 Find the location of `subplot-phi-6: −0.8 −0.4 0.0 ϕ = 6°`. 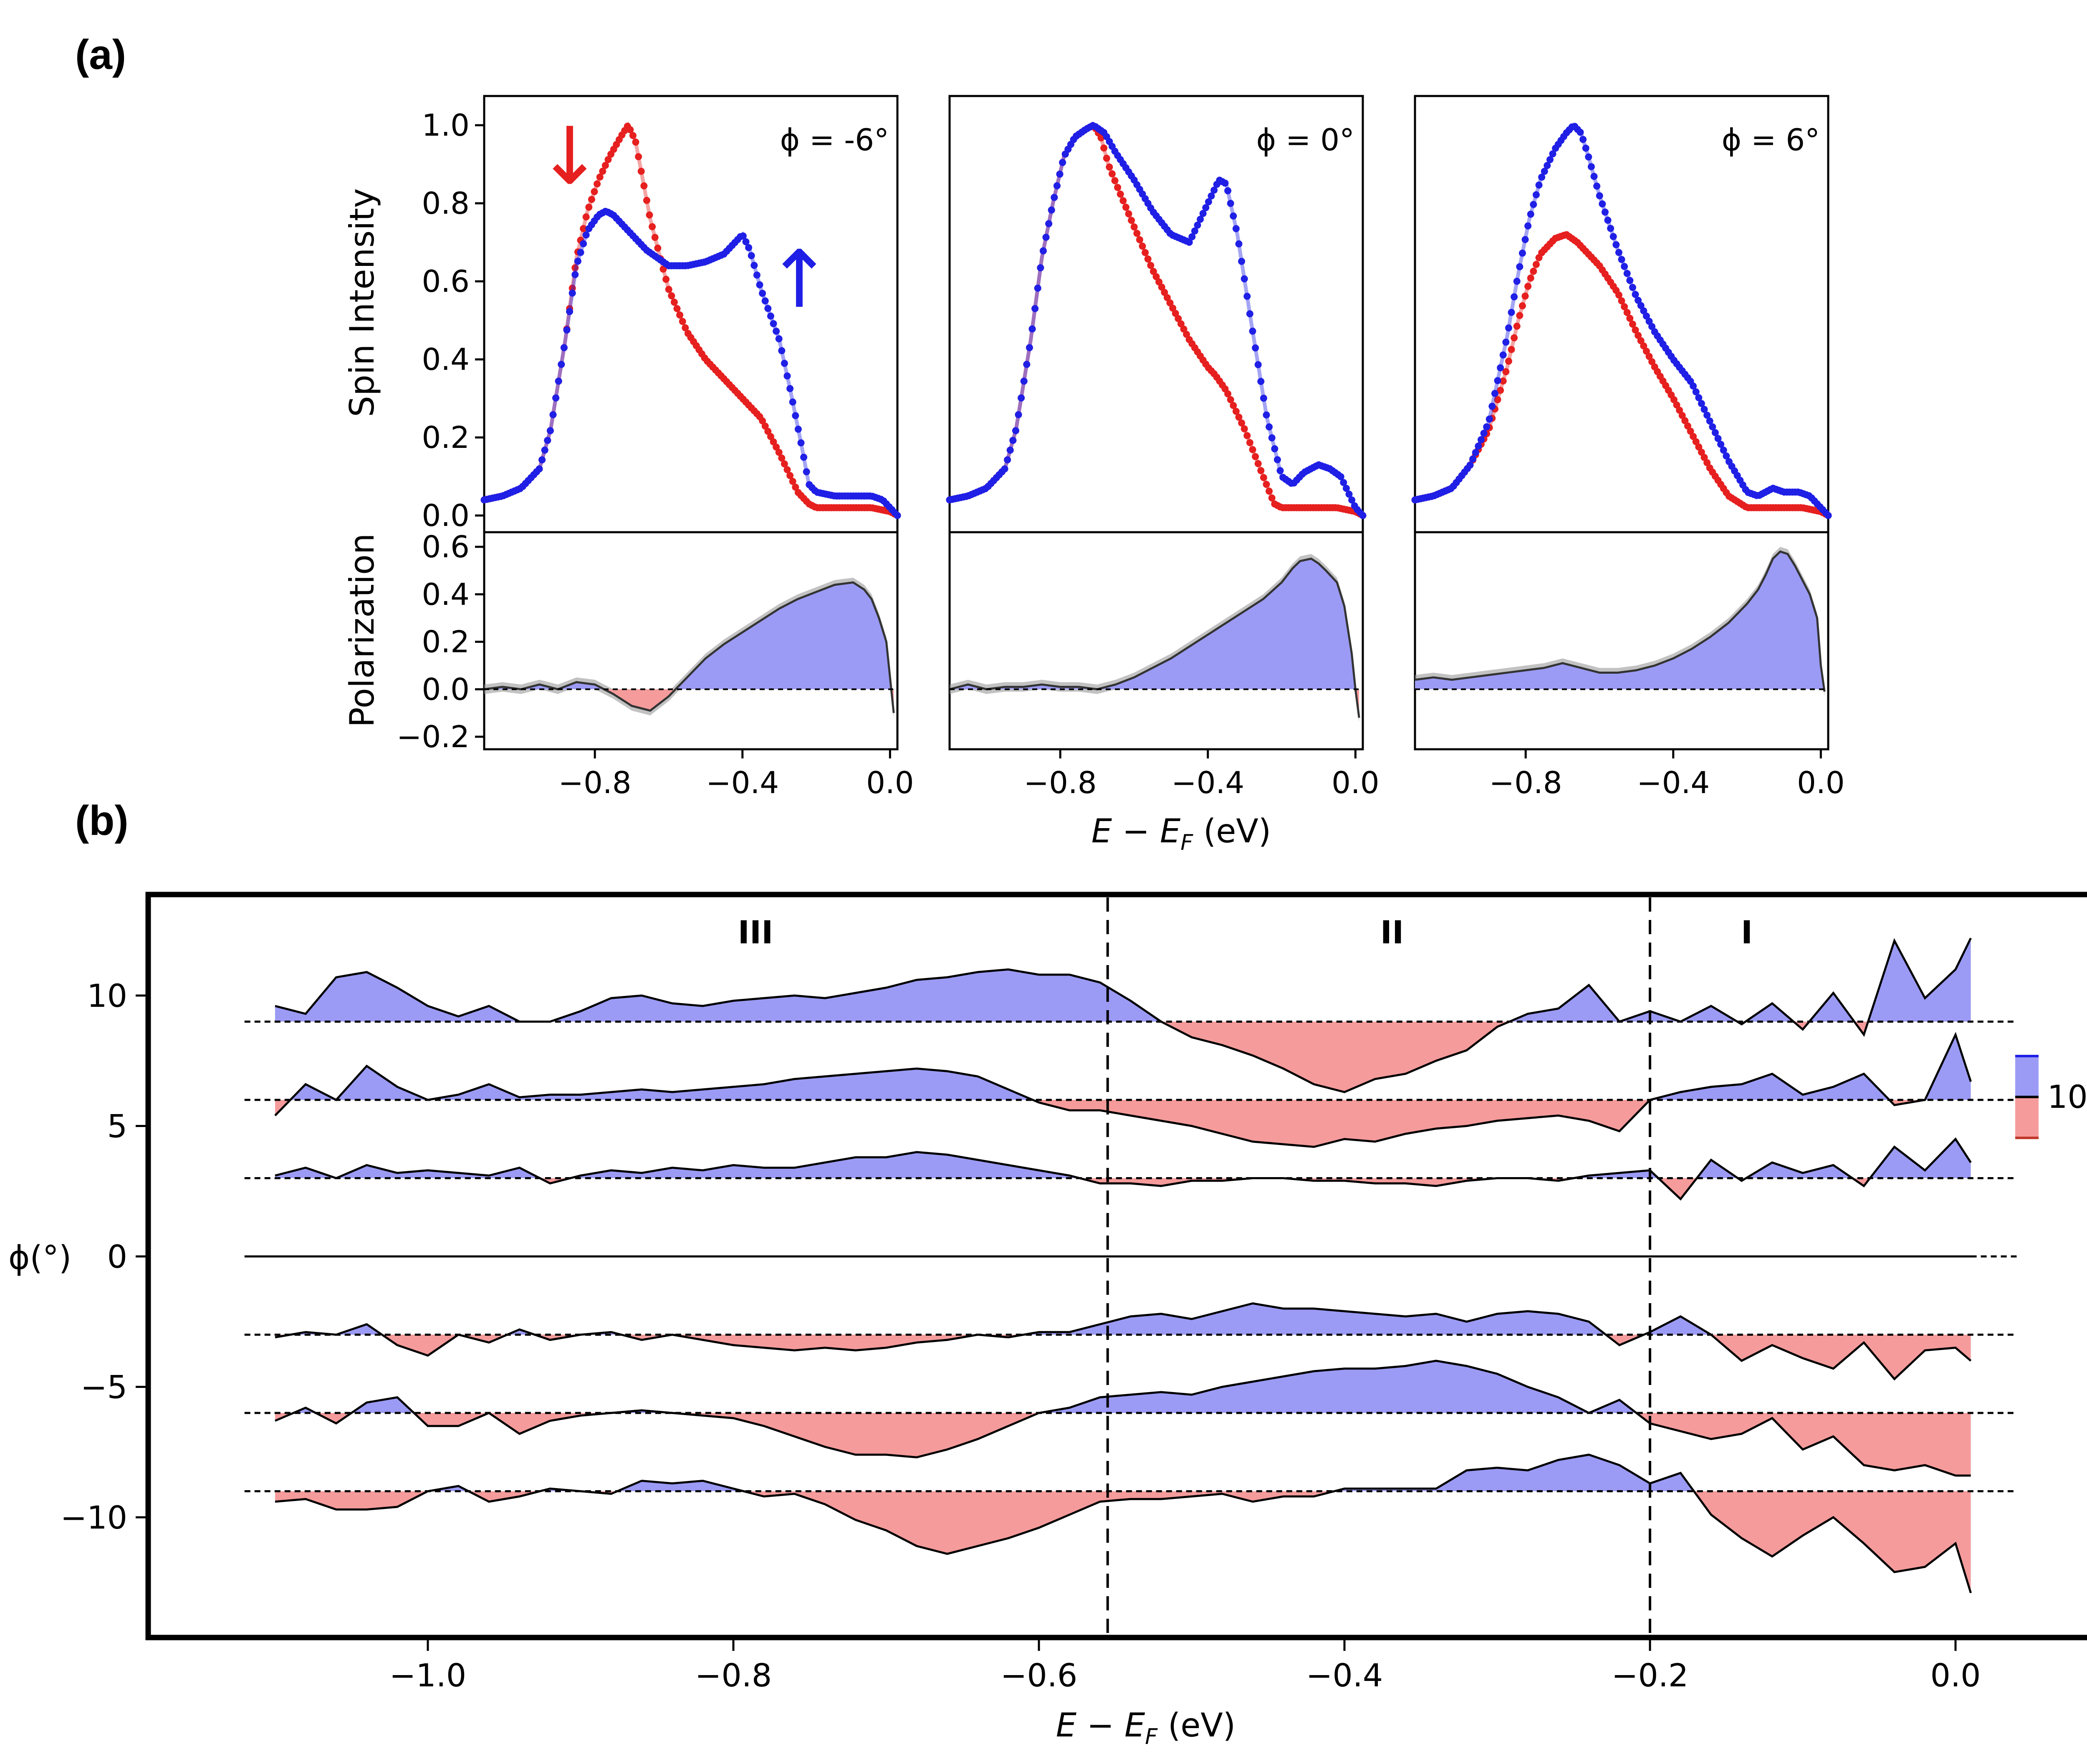

subplot-phi-6: −0.8 −0.4 0.0 ϕ = 6° is located at coordinates (1628, 448).